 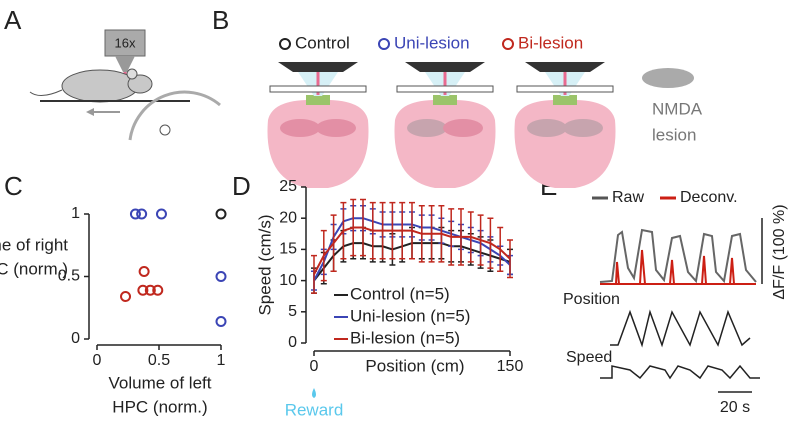 What do you see at coordinates (432, 42) in the screenshot?
I see `legend-label: Uni-lesion` at bounding box center [432, 42].